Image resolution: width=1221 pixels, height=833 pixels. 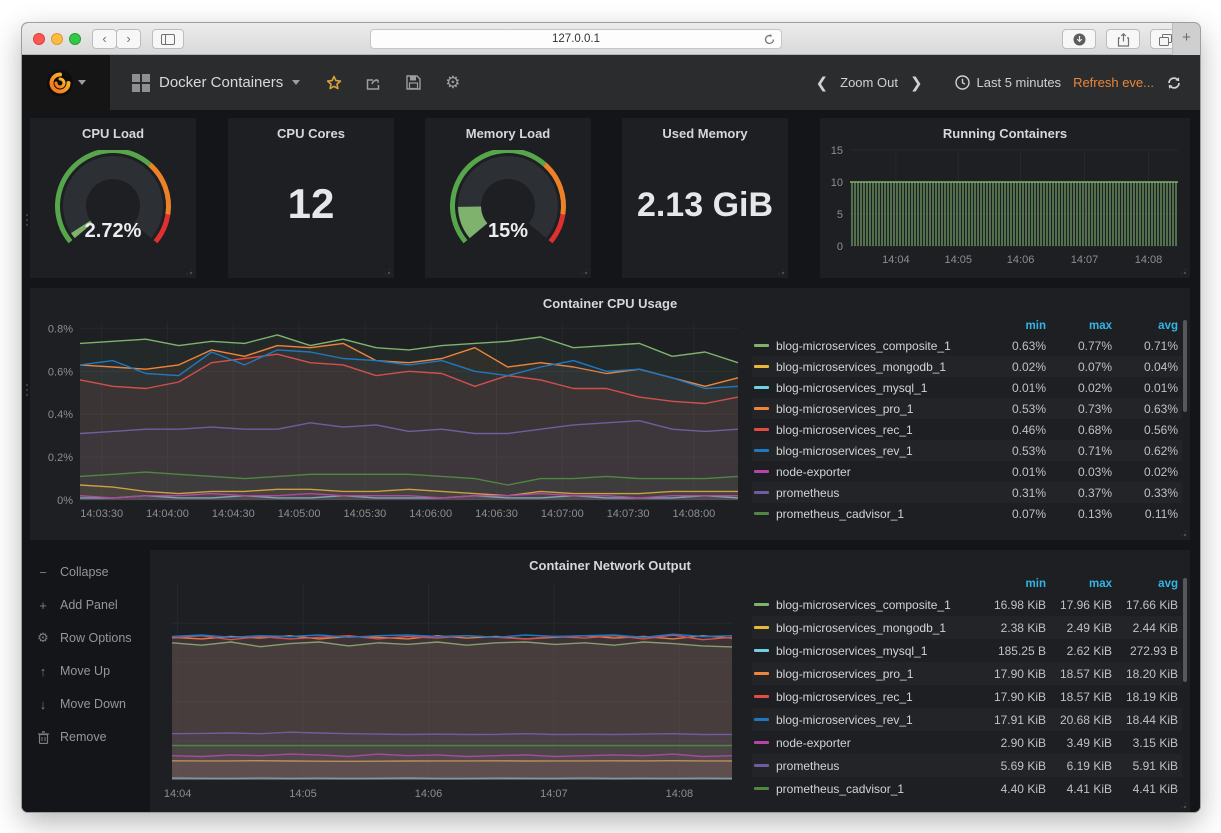 What do you see at coordinates (1123, 39) in the screenshot?
I see `share-button` at bounding box center [1123, 39].